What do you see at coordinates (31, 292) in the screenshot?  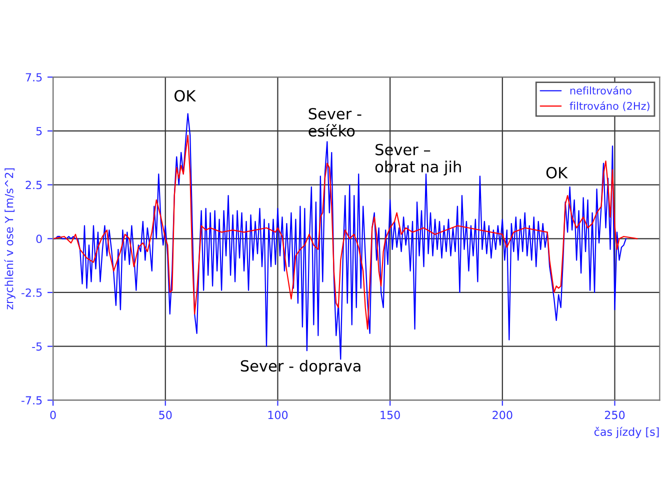 I see `y-tick-label: -2.5` at bounding box center [31, 292].